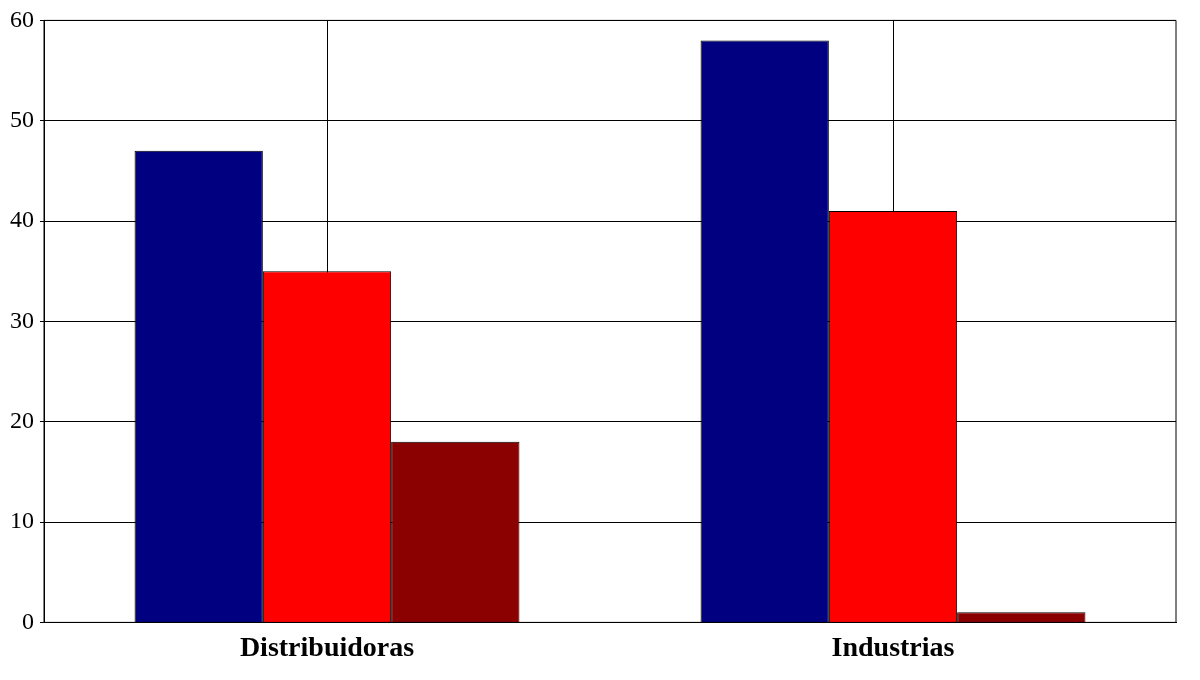  Describe the element at coordinates (28, 620) in the screenshot. I see `y-tick-label: 0` at that location.